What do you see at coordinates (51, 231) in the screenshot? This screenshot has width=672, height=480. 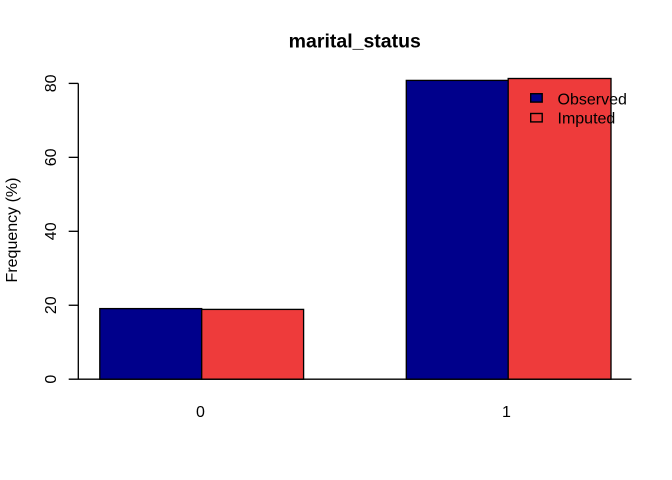 I see `svg-text: 40` at bounding box center [51, 231].